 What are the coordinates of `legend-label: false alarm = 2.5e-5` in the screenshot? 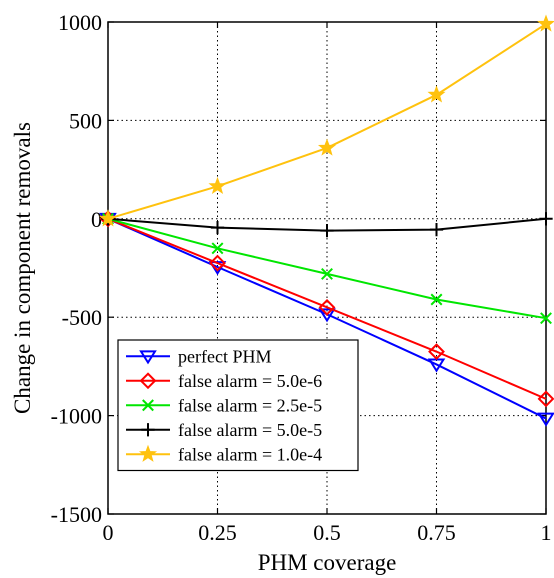 It's located at (250, 405).